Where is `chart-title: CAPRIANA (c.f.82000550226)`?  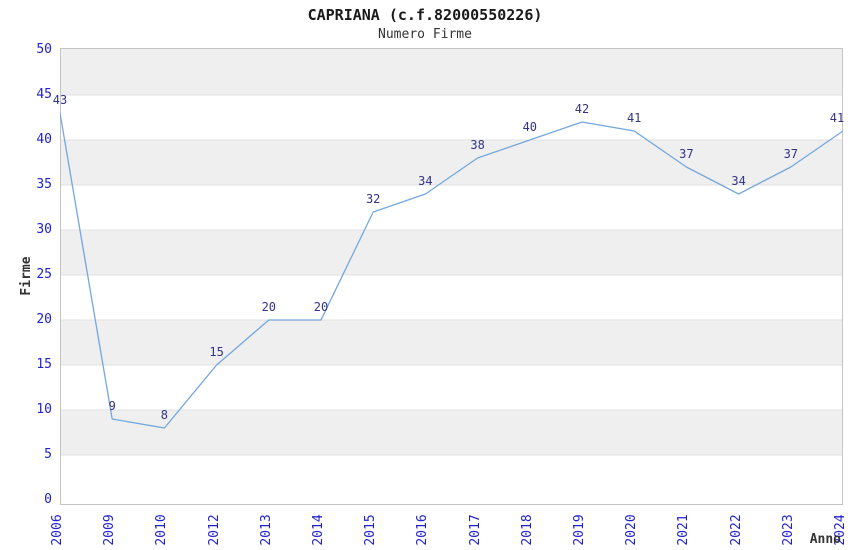
chart-title: CAPRIANA (c.f.82000550226) is located at coordinates (425, 15).